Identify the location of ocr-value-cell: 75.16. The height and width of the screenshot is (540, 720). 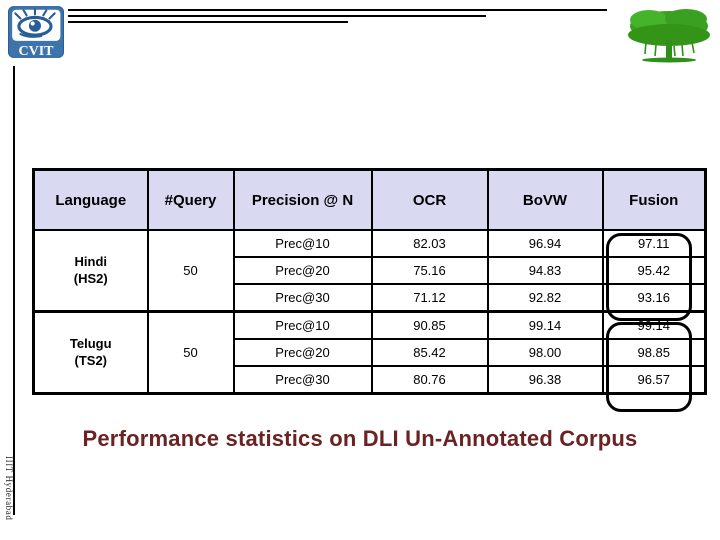
(429, 270).